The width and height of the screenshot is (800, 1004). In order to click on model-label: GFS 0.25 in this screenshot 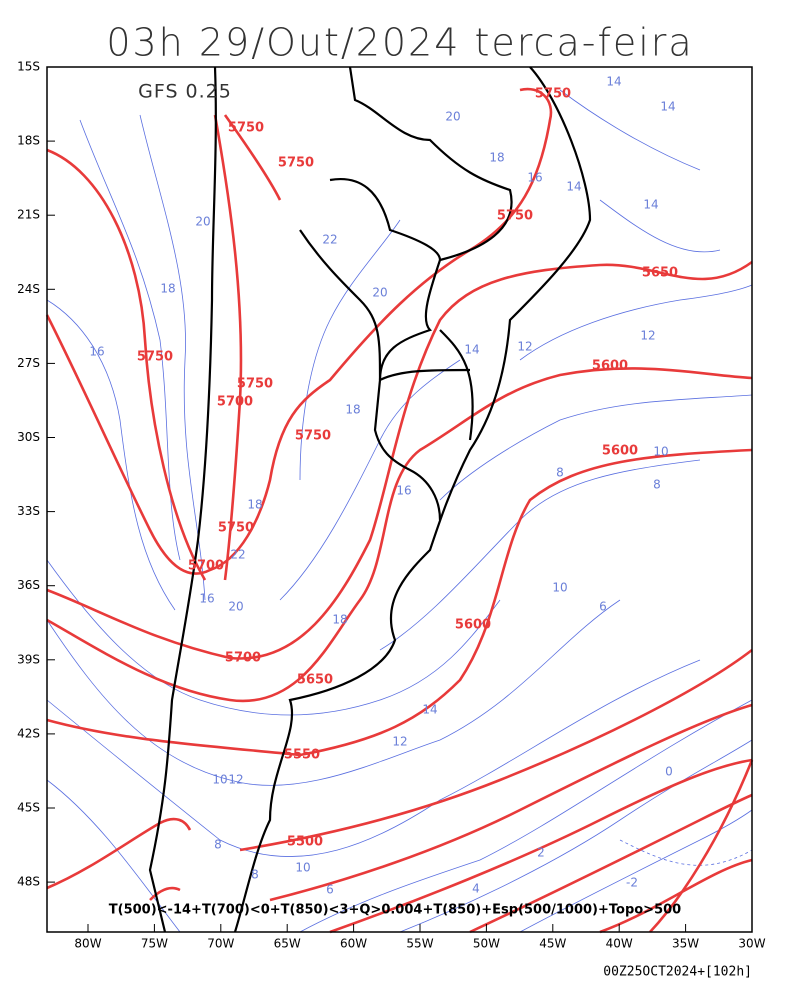, I will do `click(185, 92)`.